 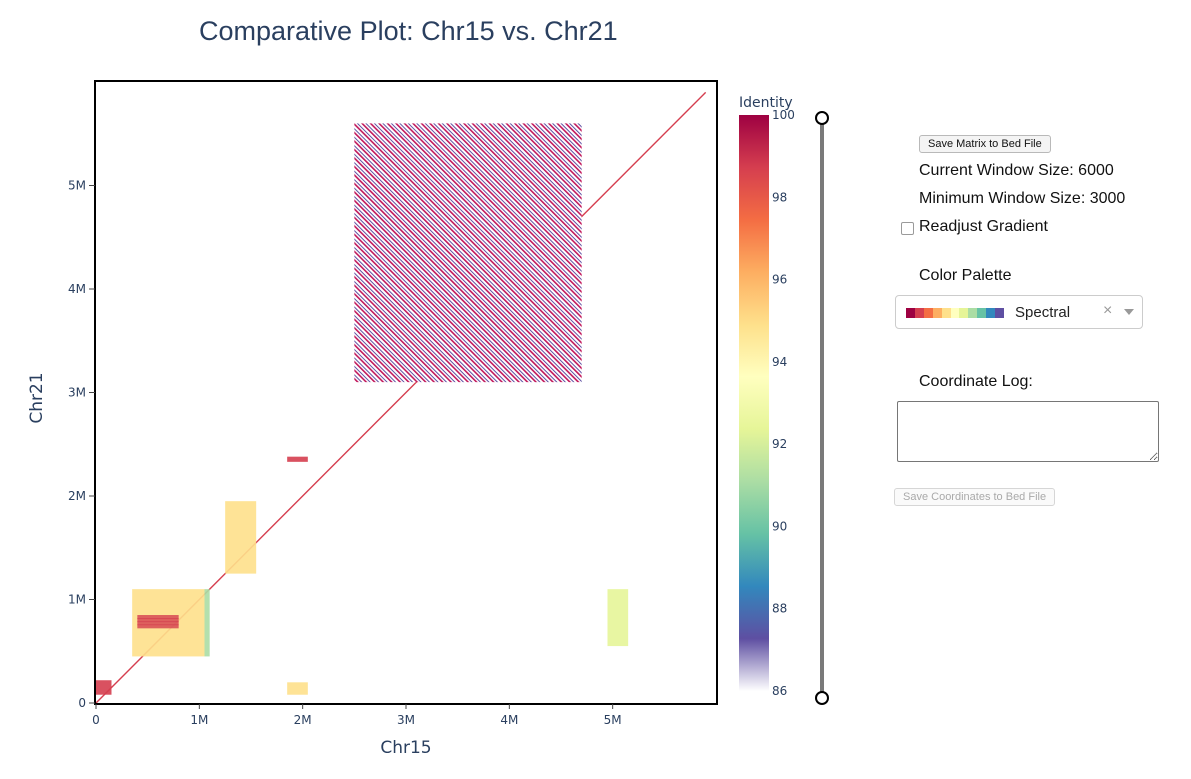 I want to click on x-tick-label: 5M, so click(x=613, y=720).